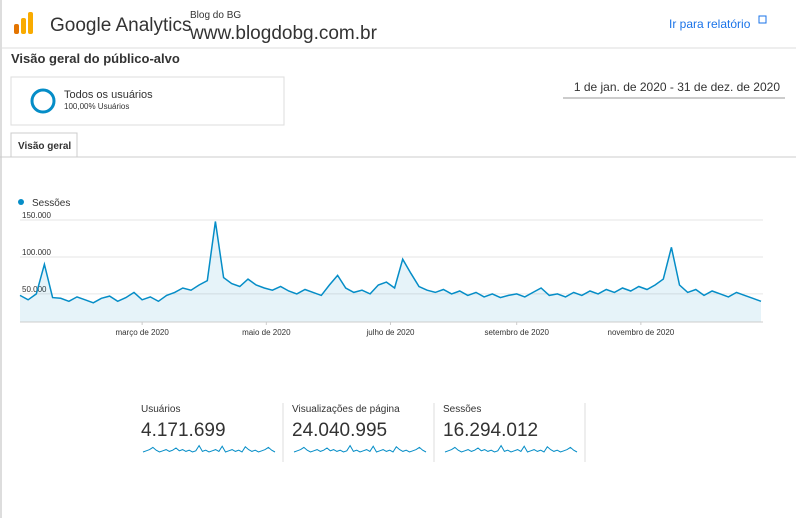 The image size is (796, 518). Describe the element at coordinates (339, 430) in the screenshot. I see `metric-value: 24.040.995` at that location.